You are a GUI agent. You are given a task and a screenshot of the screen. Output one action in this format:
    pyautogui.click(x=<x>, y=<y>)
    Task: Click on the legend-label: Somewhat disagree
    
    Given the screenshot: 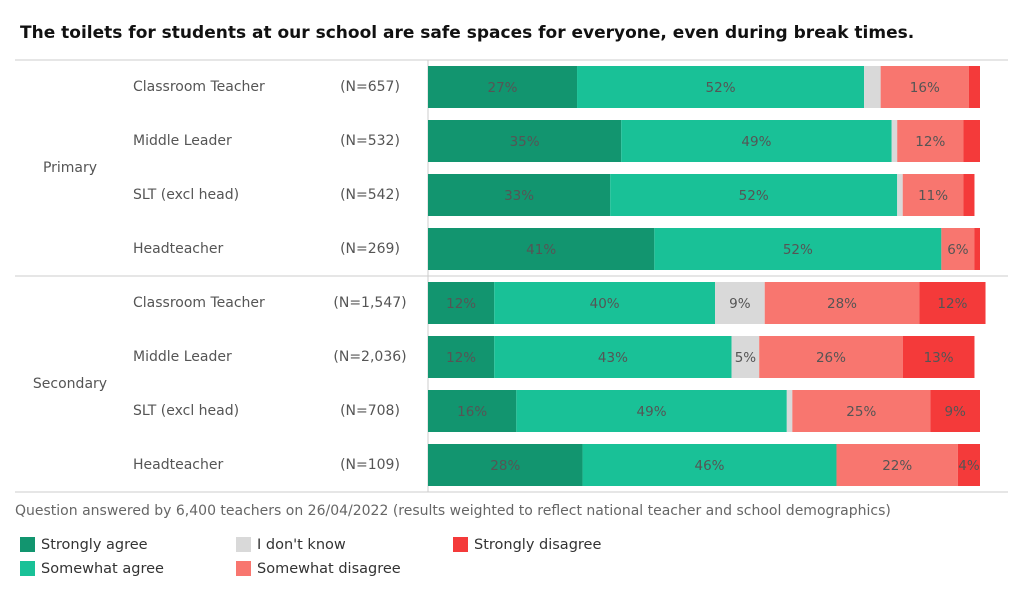 What is the action you would take?
    pyautogui.click(x=329, y=569)
    